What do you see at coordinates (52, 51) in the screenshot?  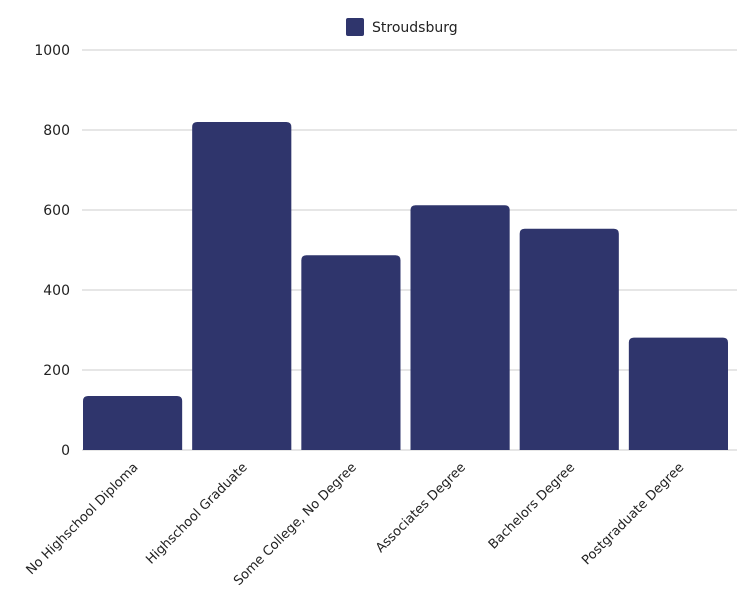 I see `y-tick-label: 1000` at bounding box center [52, 51].